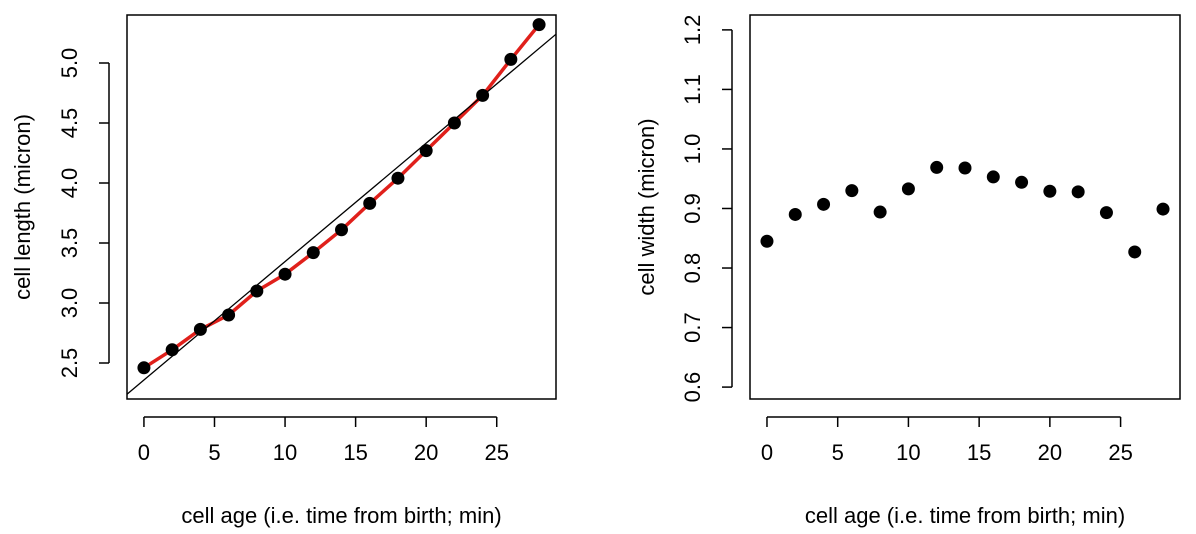 The height and width of the screenshot is (534, 1196). Describe the element at coordinates (69, 243) in the screenshot. I see `y-tick-label: 3.5` at that location.